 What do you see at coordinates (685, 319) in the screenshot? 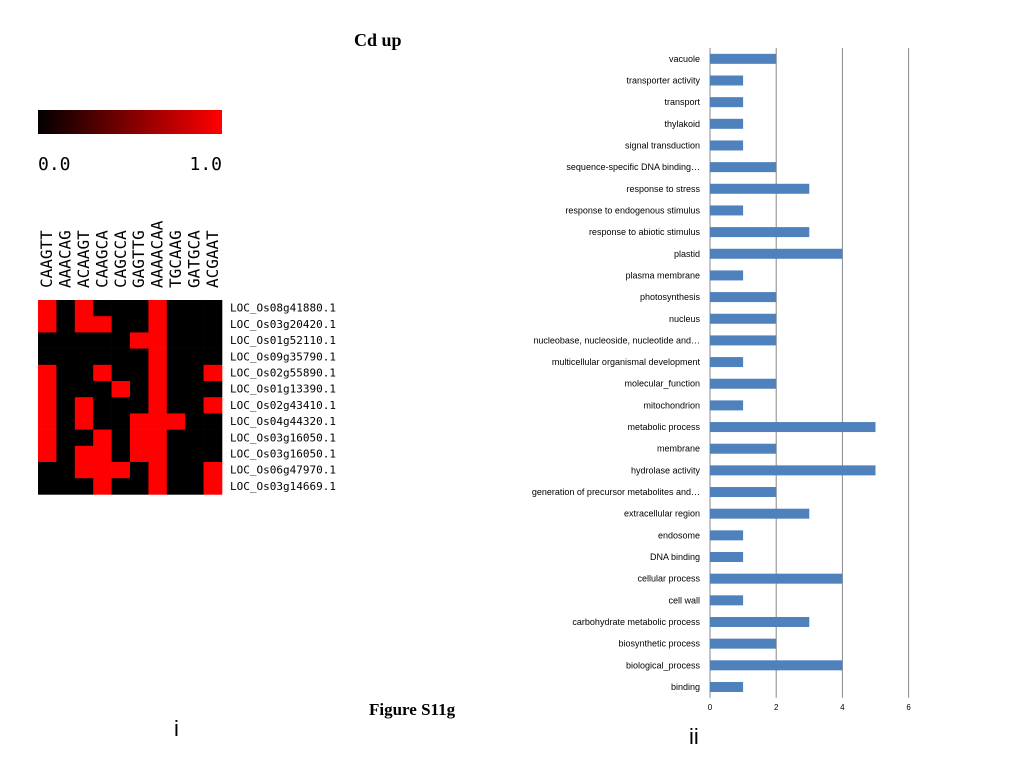
I see `chart-category-label: nucleus` at bounding box center [685, 319].